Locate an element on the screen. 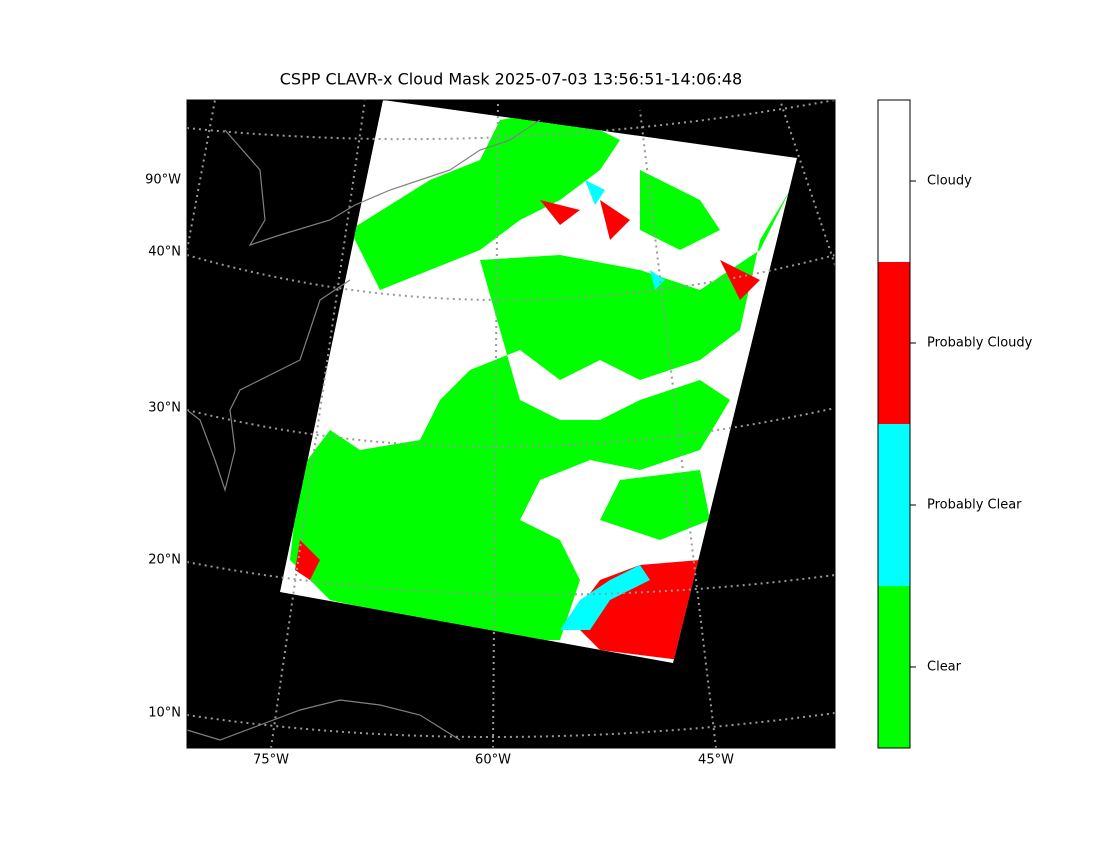 This screenshot has width=1120, height=844. colorbar-frame is located at coordinates (894, 424).